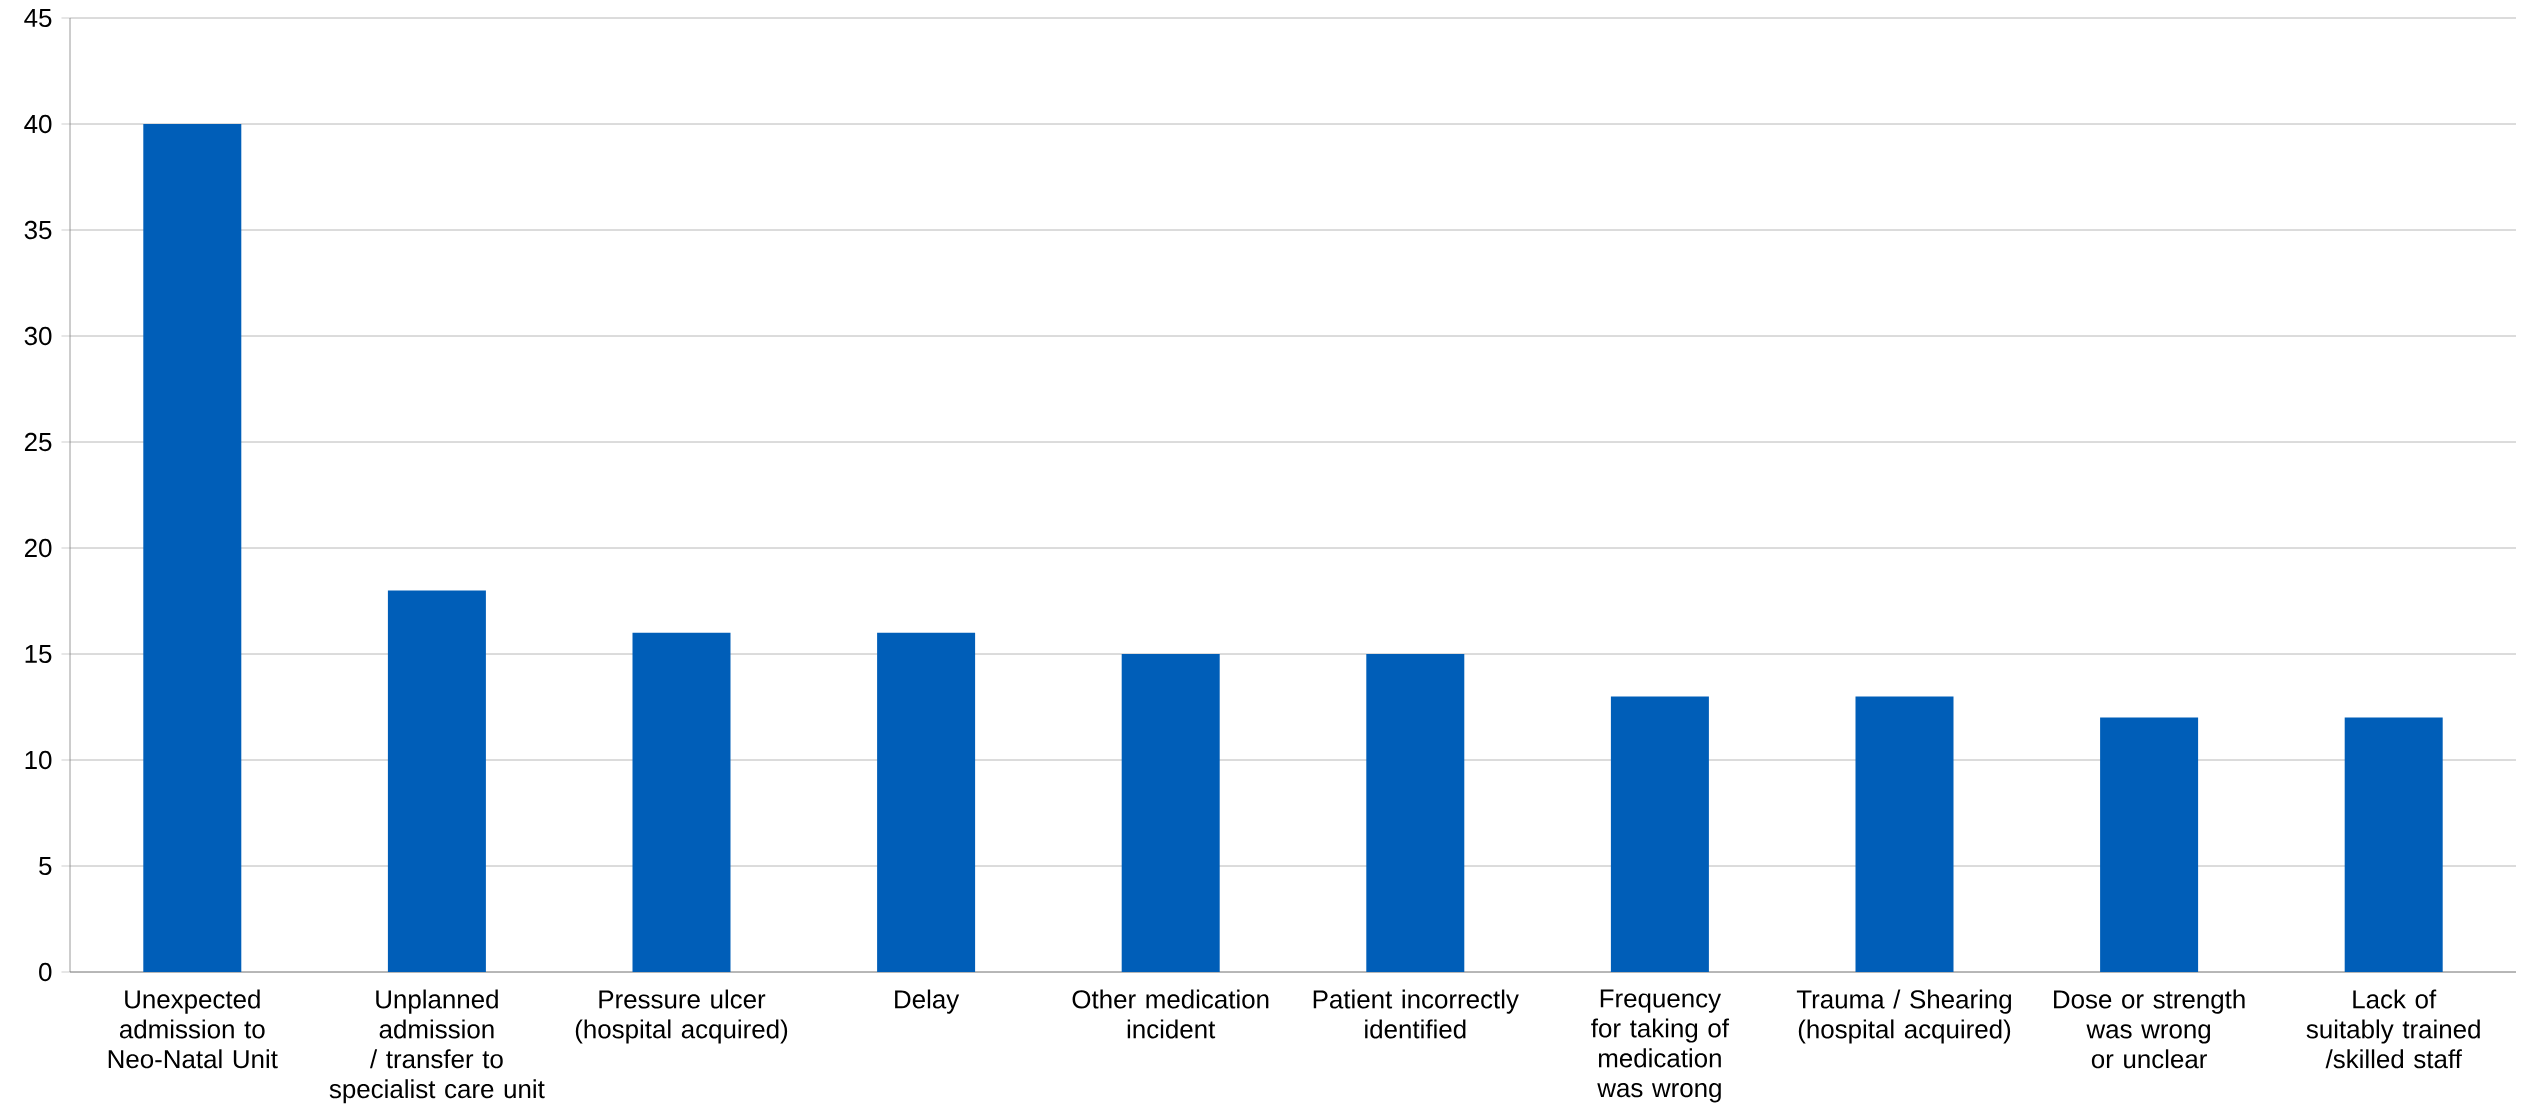 The height and width of the screenshot is (1117, 2529). I want to click on x-tick-label: Patient incorrectly identified, so click(1416, 1014).